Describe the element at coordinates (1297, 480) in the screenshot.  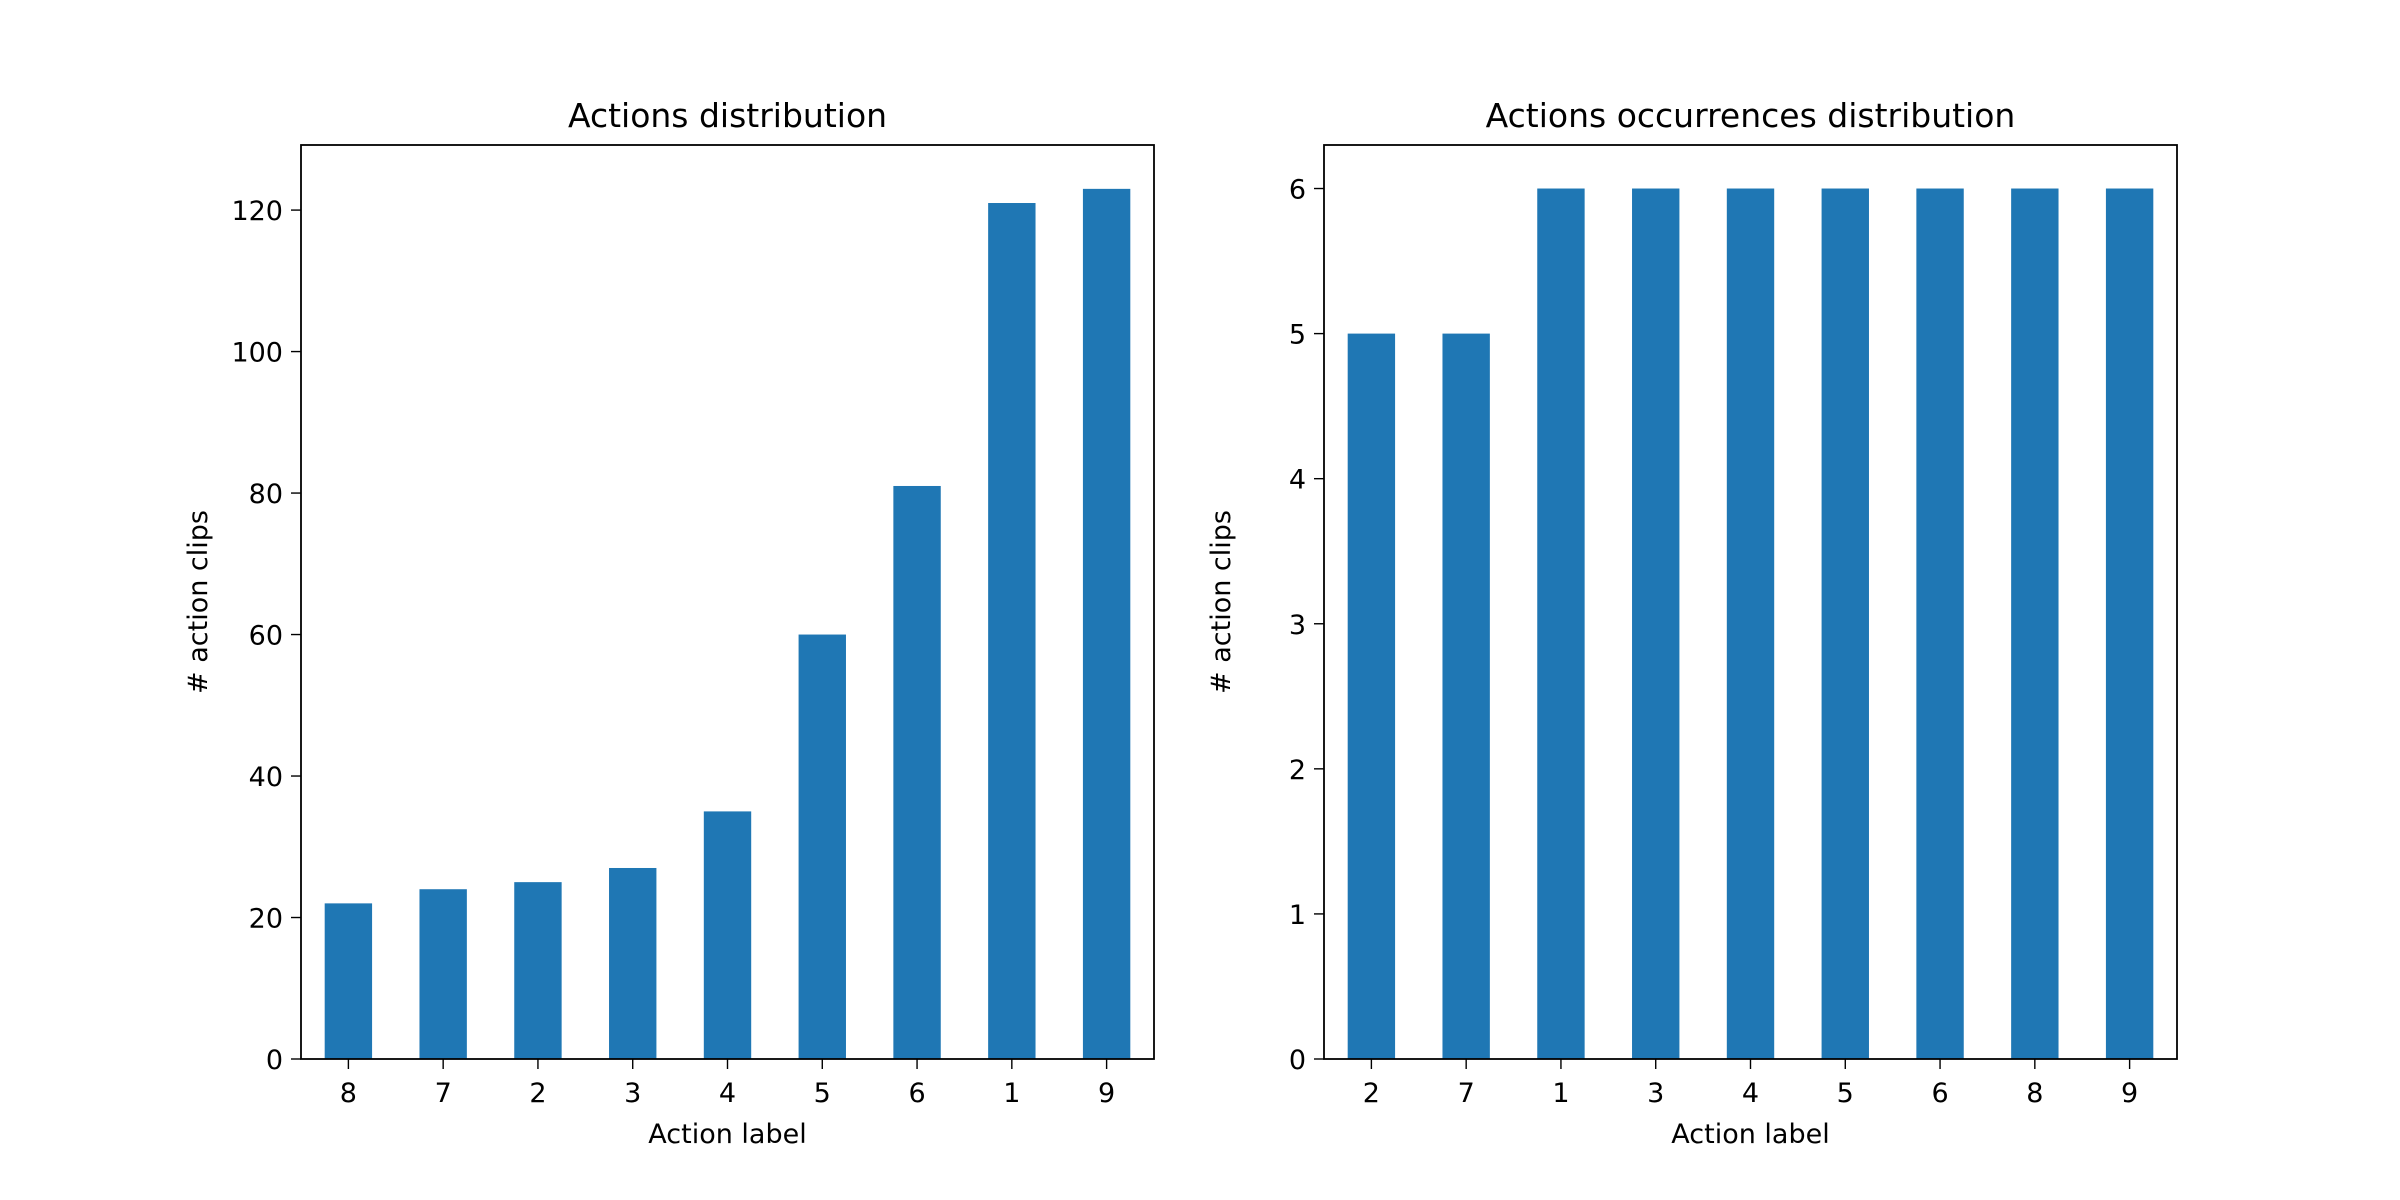
I see `y-tick-label: 4` at that location.